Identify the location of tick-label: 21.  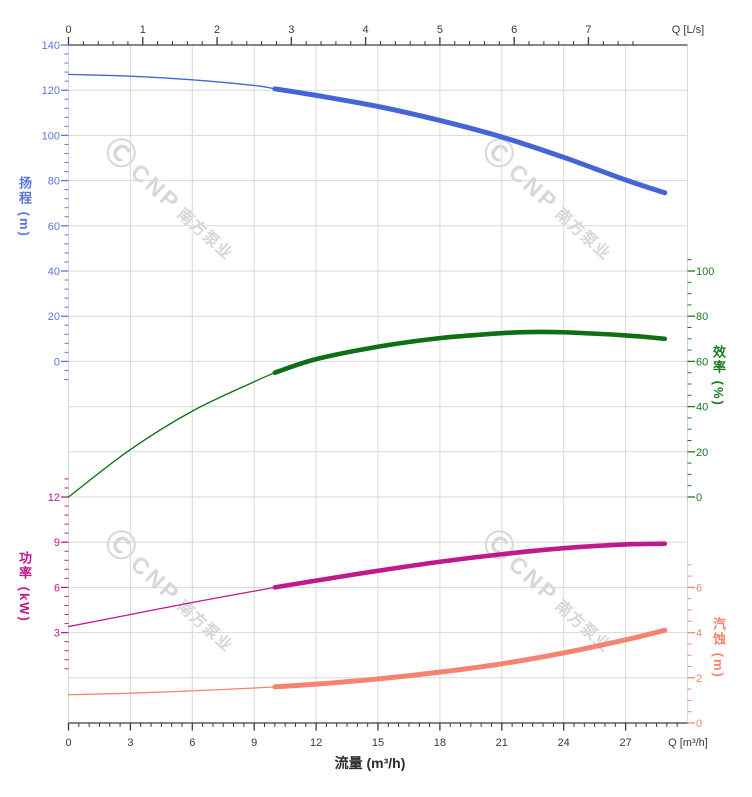
(502, 743).